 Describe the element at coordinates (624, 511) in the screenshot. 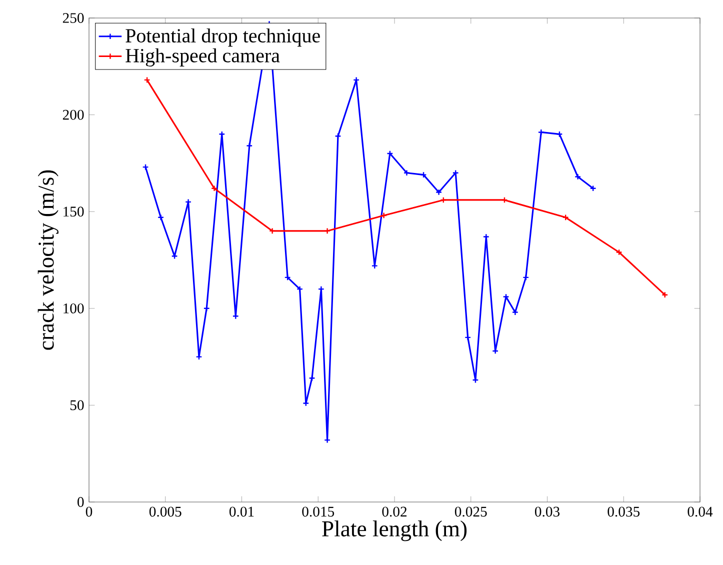

I see `x-tick-label: 0.035` at that location.